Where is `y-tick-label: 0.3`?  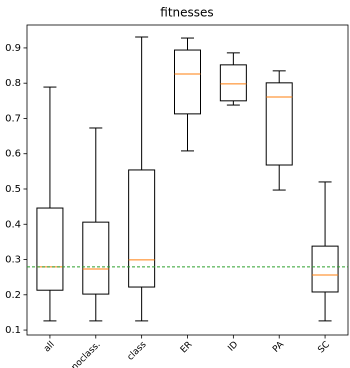
y-tick-label: 0.3 is located at coordinates (13, 260).